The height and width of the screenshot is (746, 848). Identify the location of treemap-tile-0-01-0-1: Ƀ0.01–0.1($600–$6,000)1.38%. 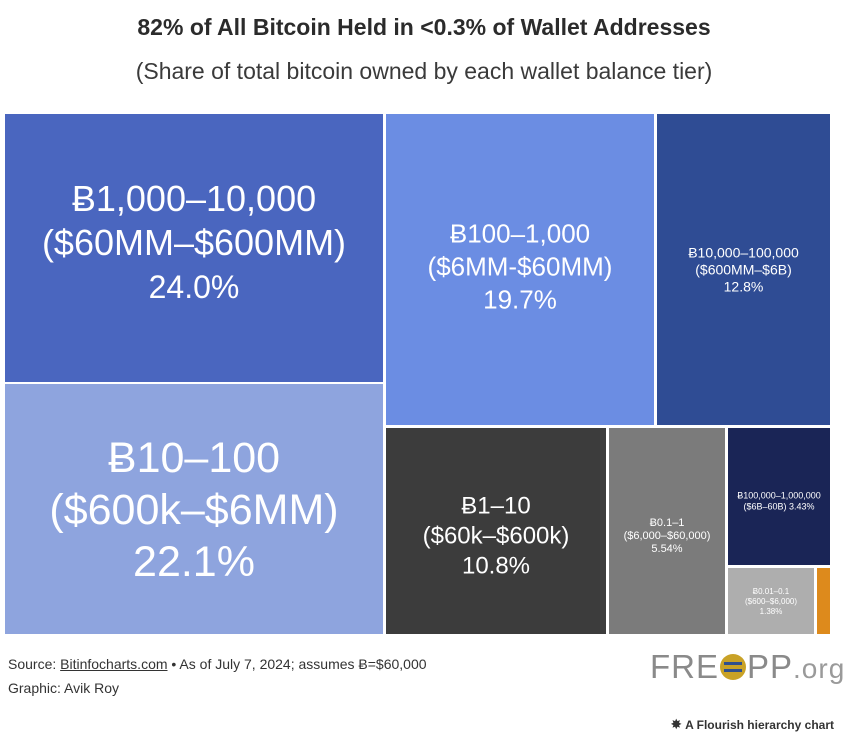
(771, 601).